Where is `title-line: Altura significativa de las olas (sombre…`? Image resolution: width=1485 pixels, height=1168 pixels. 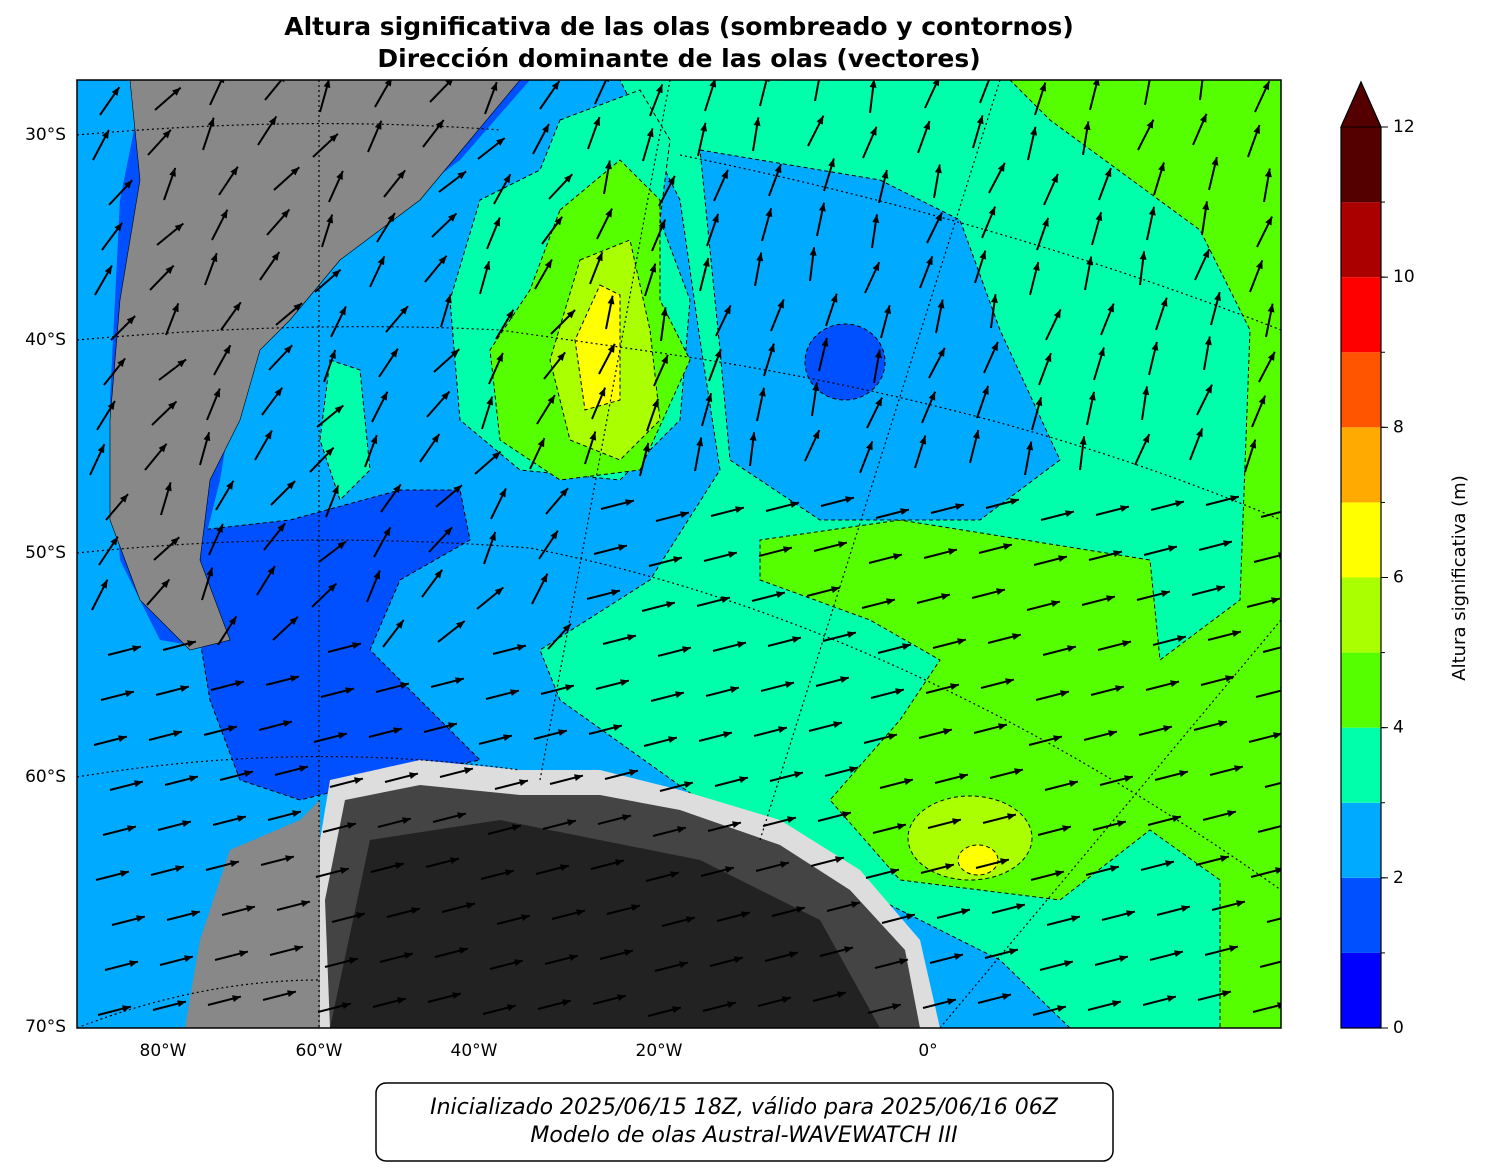 title-line: Altura significativa de las olas (sombre… is located at coordinates (679, 26).